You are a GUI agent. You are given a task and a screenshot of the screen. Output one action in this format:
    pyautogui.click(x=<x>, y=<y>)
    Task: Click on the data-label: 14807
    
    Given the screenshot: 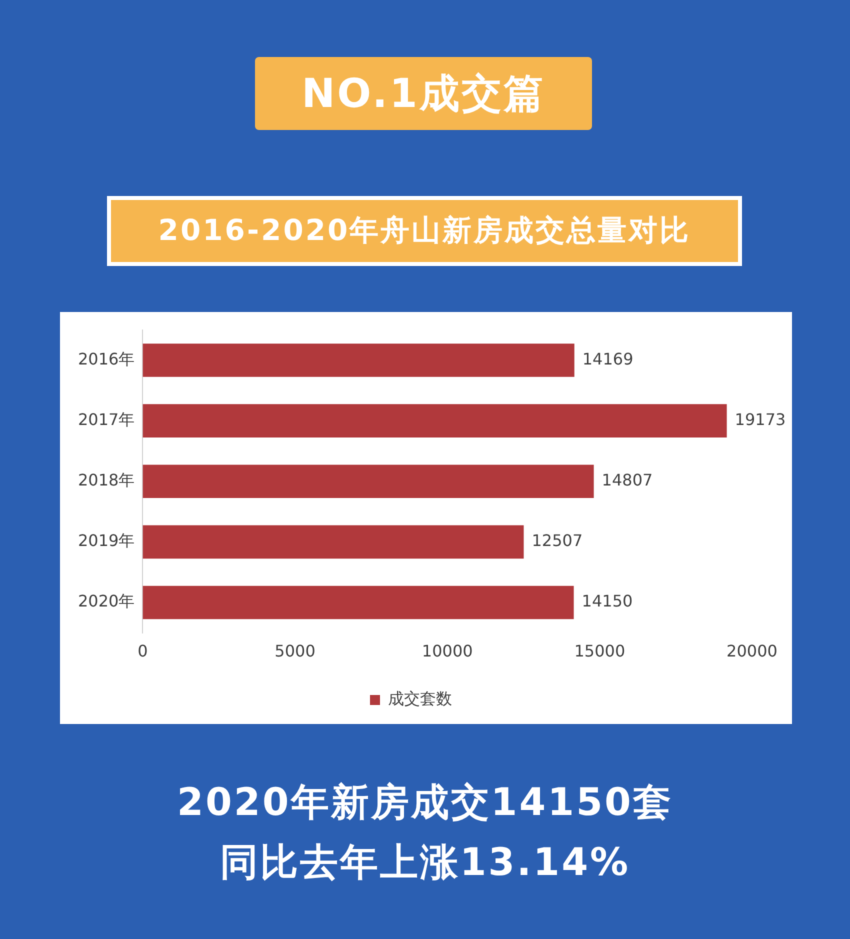 What is the action you would take?
    pyautogui.click(x=627, y=480)
    